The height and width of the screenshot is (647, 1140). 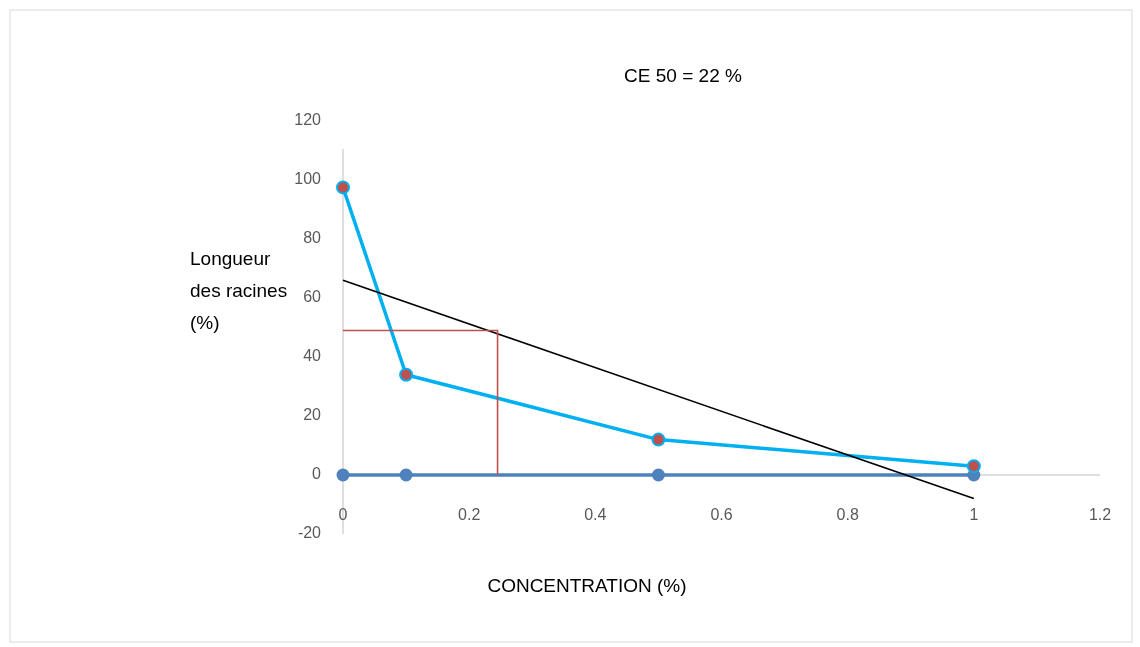 What do you see at coordinates (239, 290) in the screenshot?
I see `y-axis-title: Longueur des racines (%)` at bounding box center [239, 290].